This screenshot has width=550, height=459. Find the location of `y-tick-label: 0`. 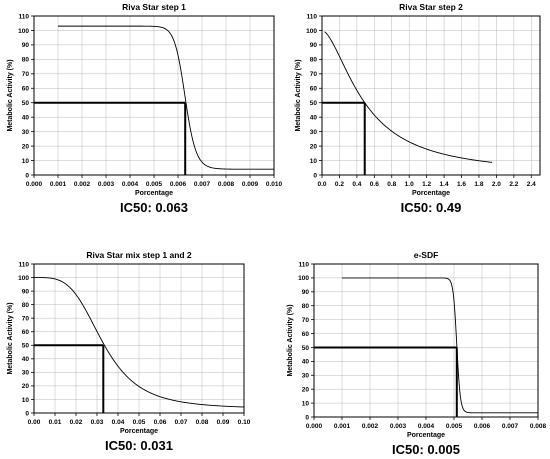

y-tick-label: 0 is located at coordinates (315, 175).